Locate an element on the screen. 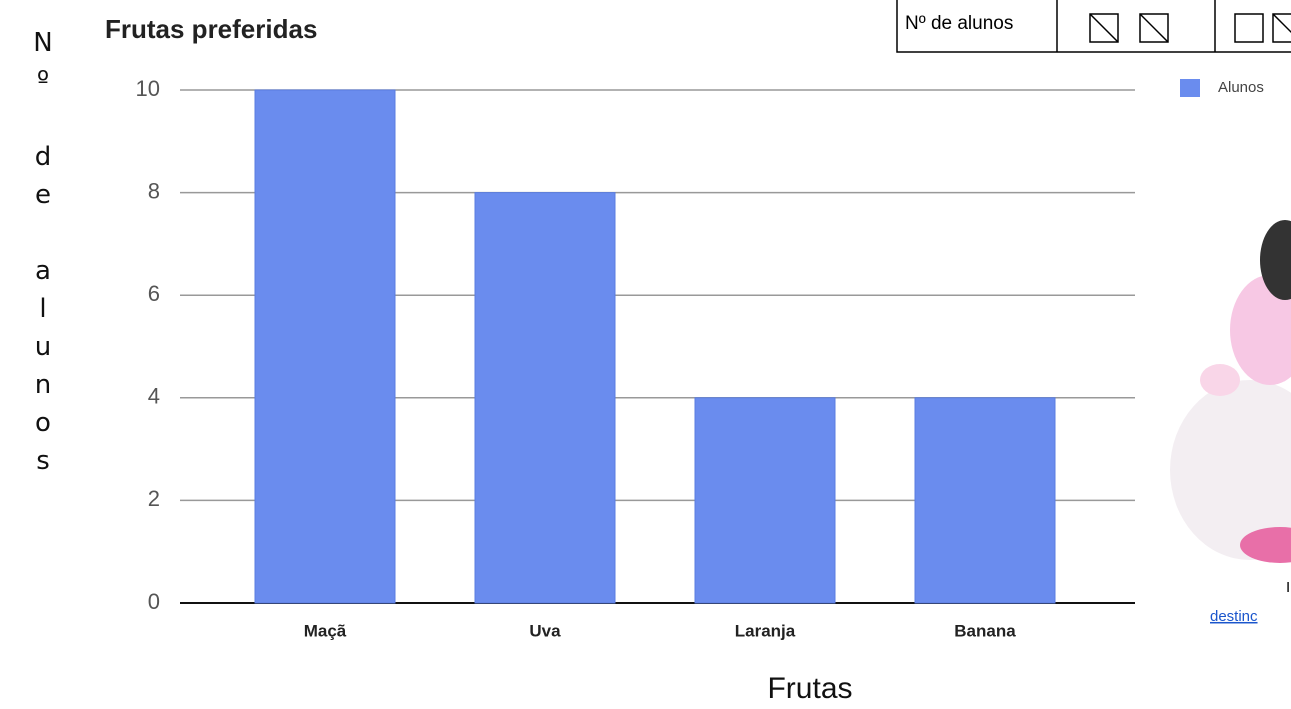 The height and width of the screenshot is (709, 1291). link-fragment: destinc is located at coordinates (1234, 616).